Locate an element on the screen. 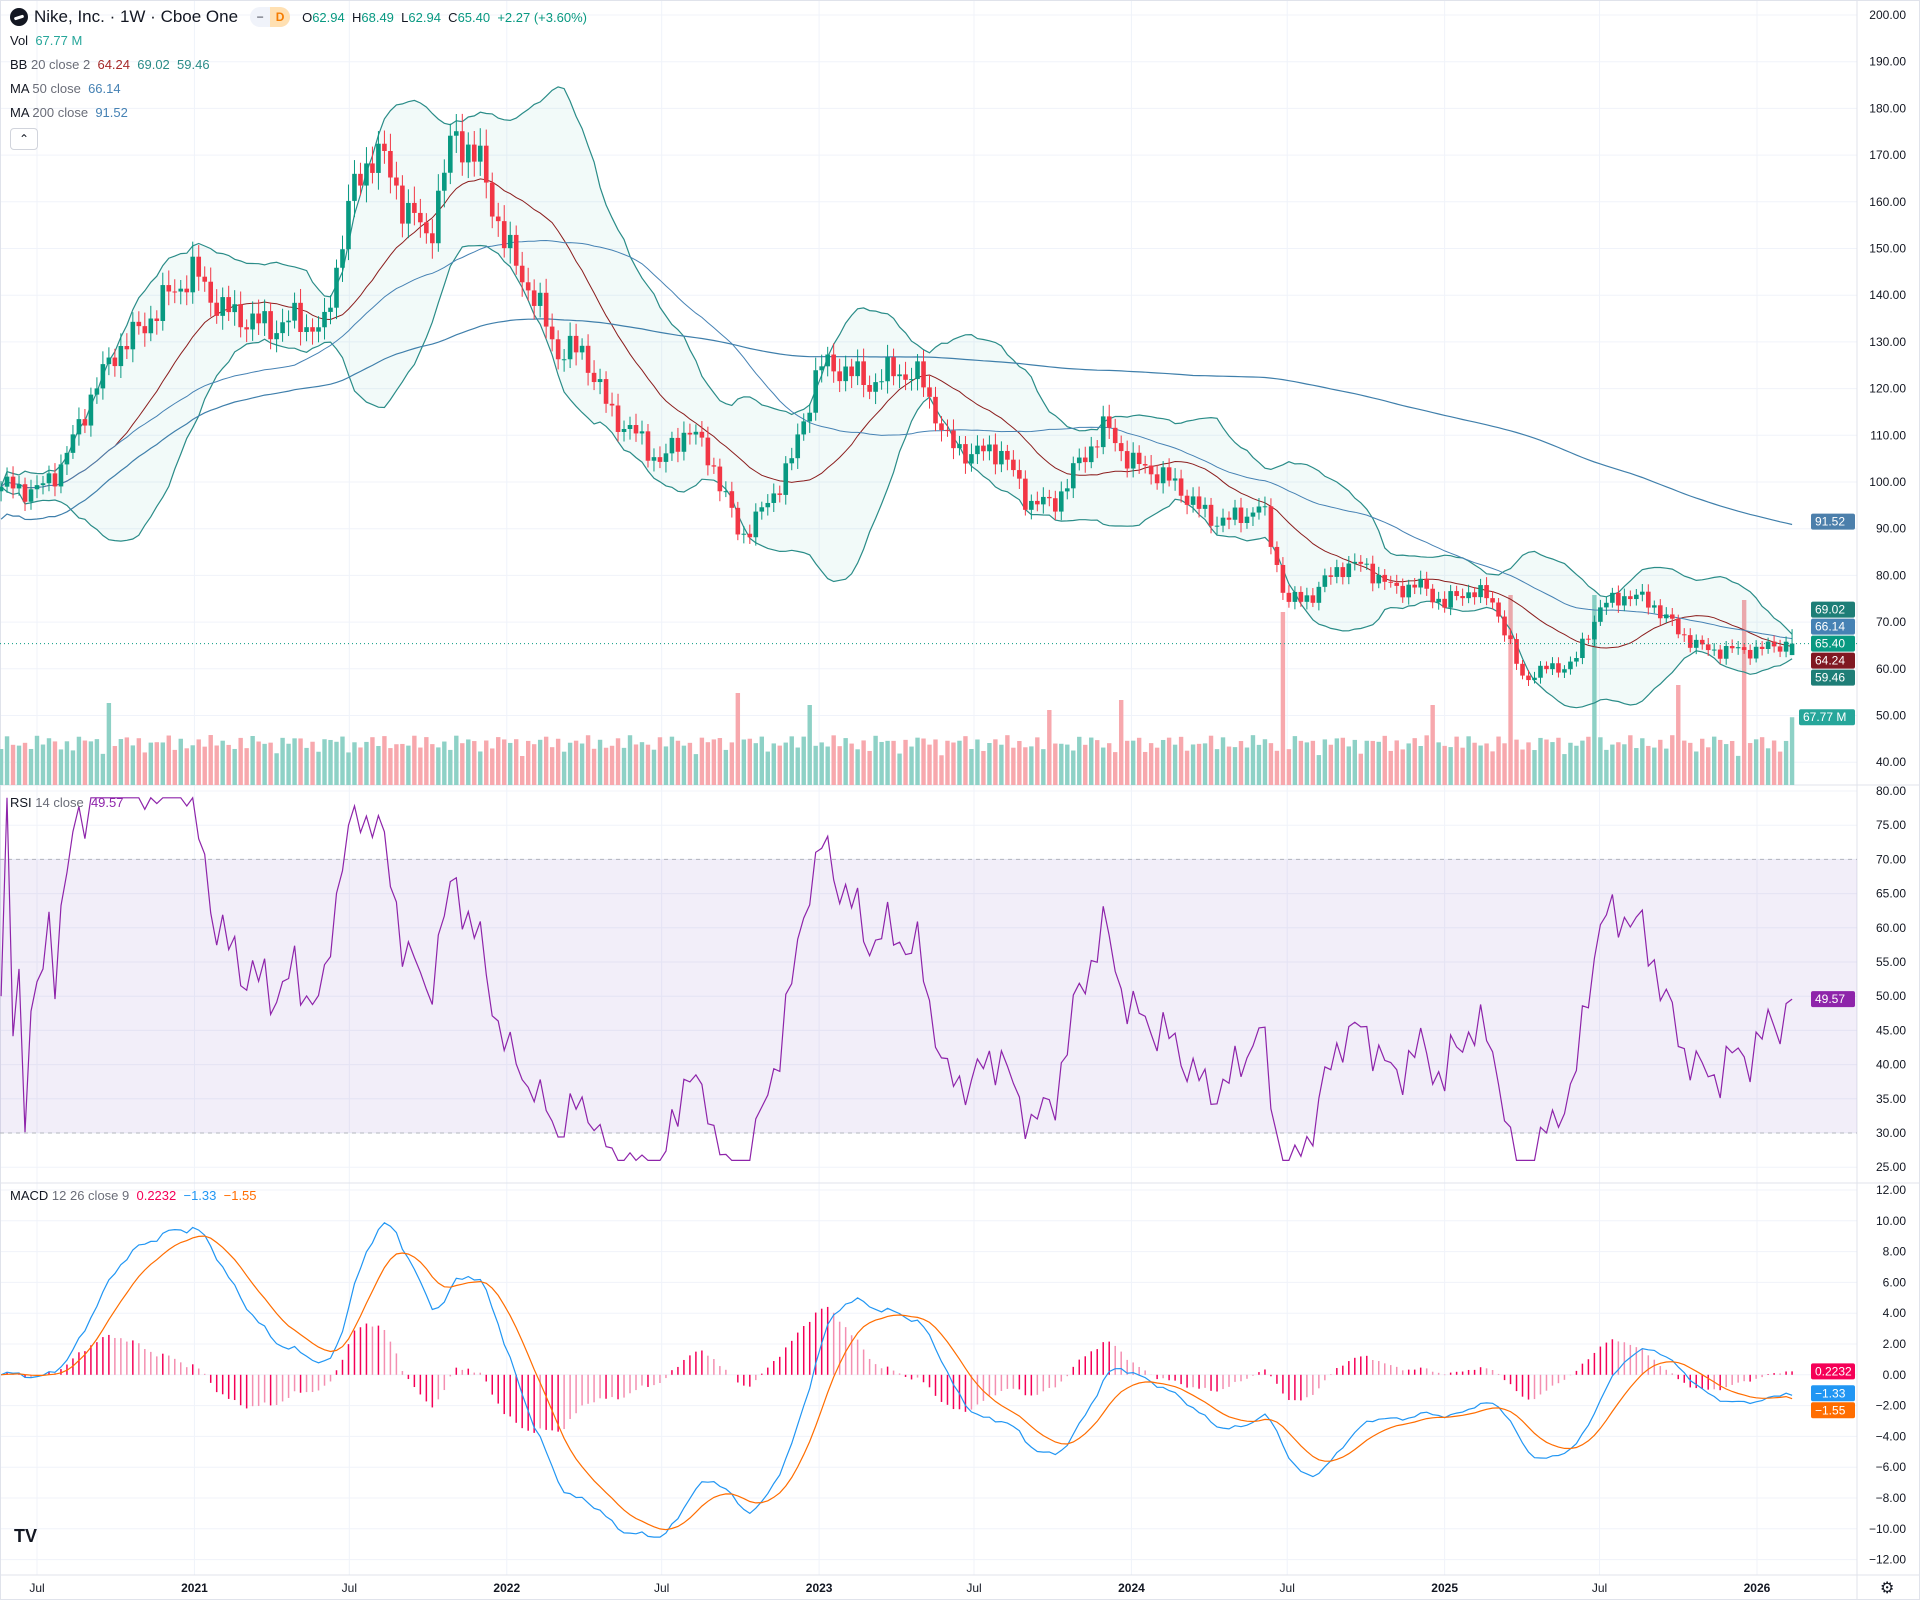 Image resolution: width=1920 pixels, height=1600 pixels. tradingview-logo: TV is located at coordinates (25, 1536).